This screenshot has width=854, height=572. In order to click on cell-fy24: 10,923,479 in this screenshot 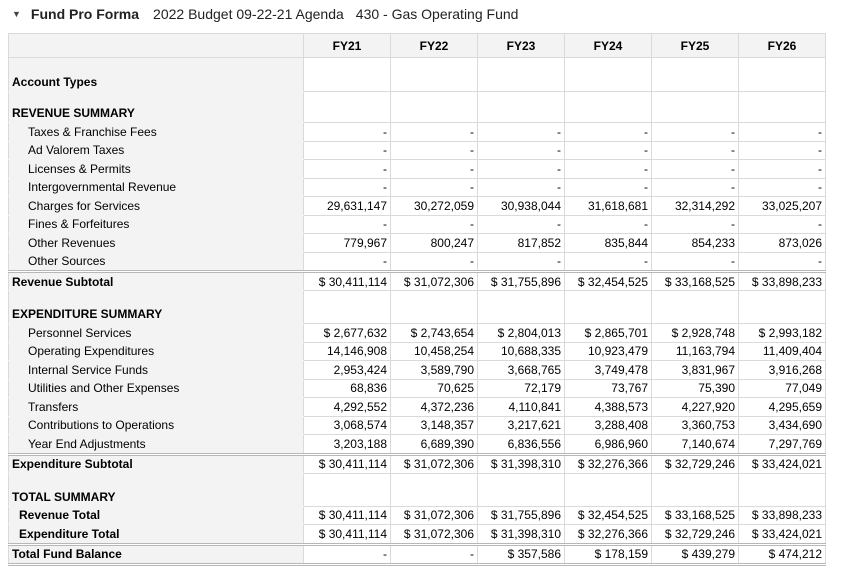, I will do `click(608, 351)`.